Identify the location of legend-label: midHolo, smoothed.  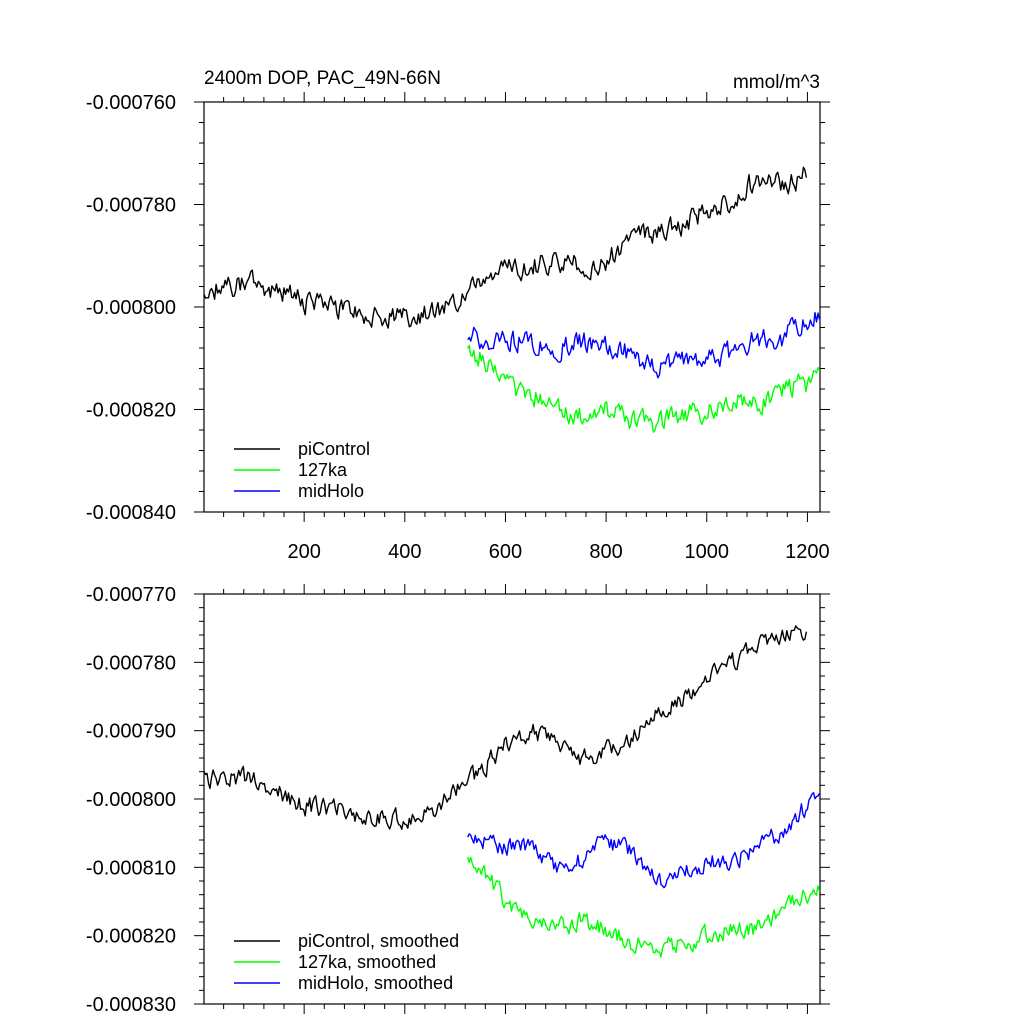
(375, 983).